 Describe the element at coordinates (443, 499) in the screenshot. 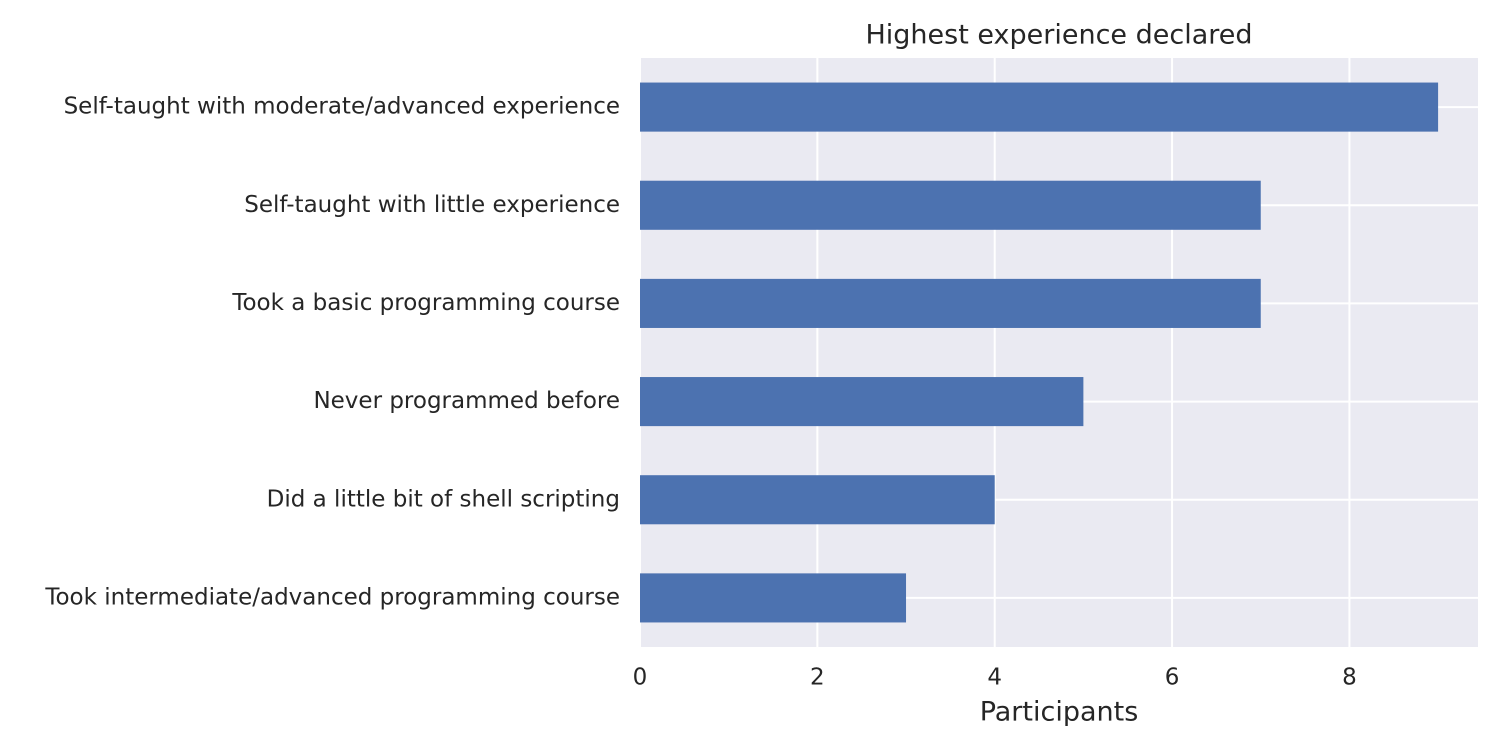

I see `y-tick-label: Did a little bit of shell scripting` at that location.